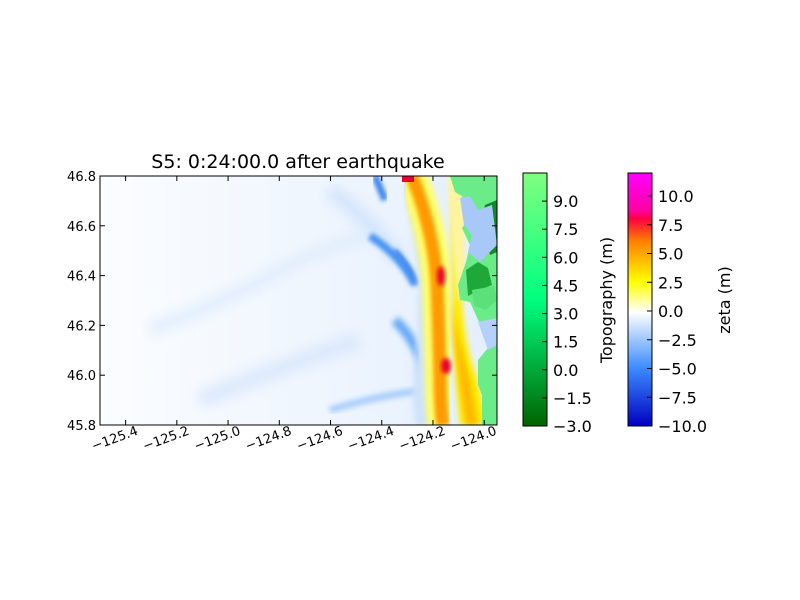 The width and height of the screenshot is (800, 600). What do you see at coordinates (473, 439) in the screenshot?
I see `x-tick-label: −124.0` at bounding box center [473, 439].